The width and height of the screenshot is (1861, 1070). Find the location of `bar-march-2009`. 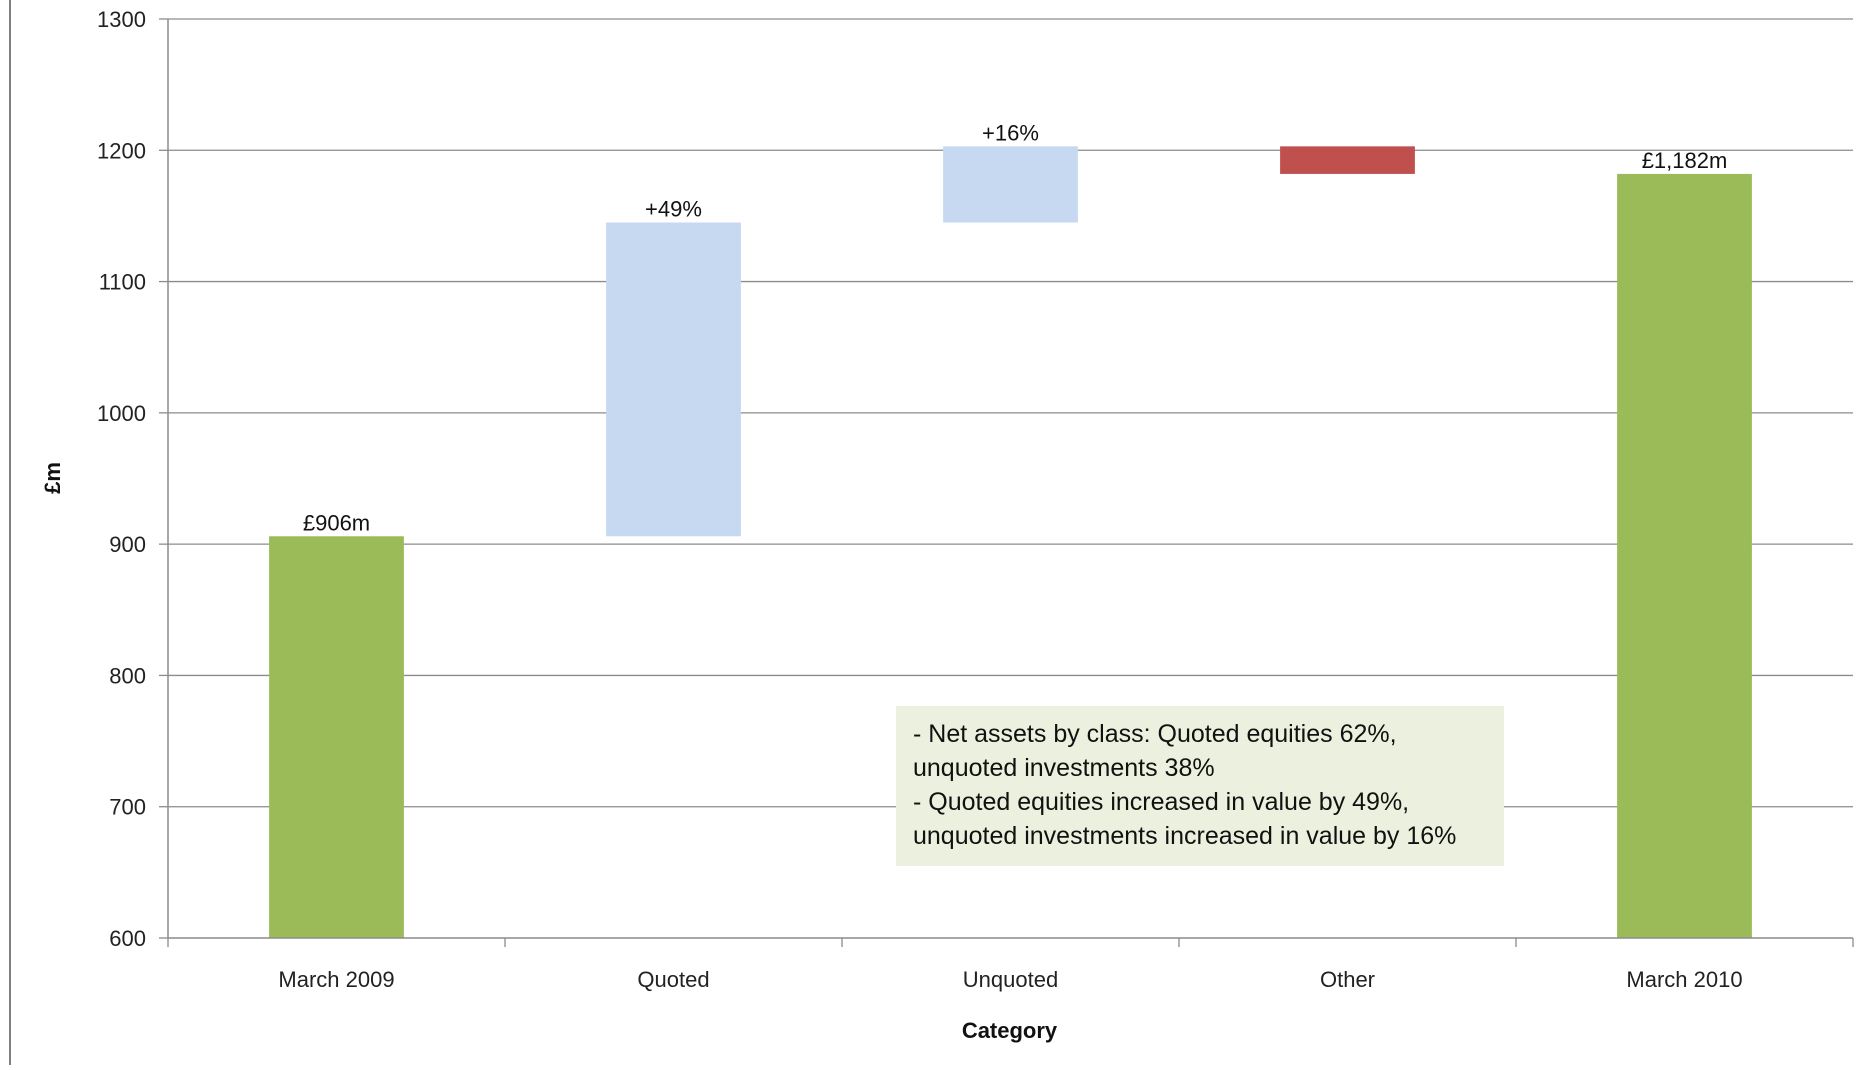

bar-march-2009 is located at coordinates (336, 737).